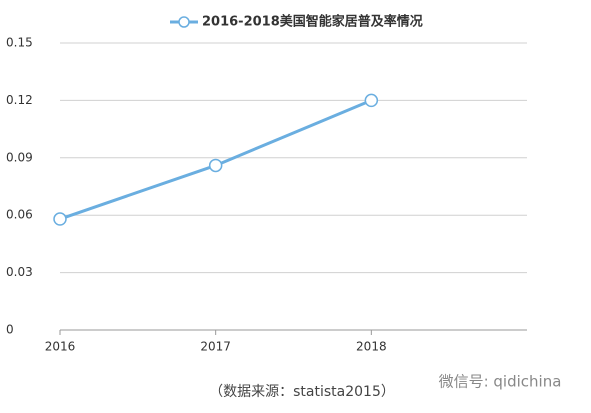  I want to click on y-tick-label: 0.06, so click(19, 215).